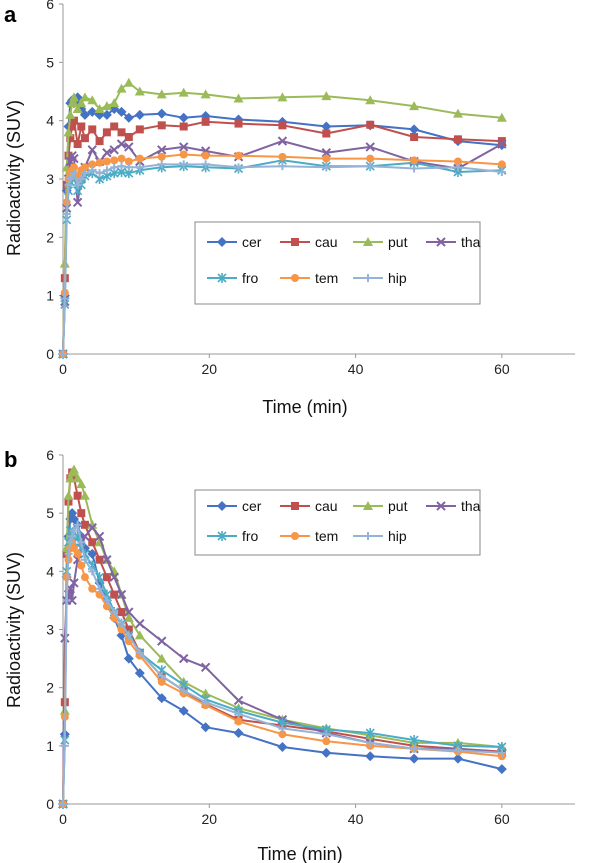 This screenshot has height=863, width=592. I want to click on panel-b-point-fro, so click(414, 740).